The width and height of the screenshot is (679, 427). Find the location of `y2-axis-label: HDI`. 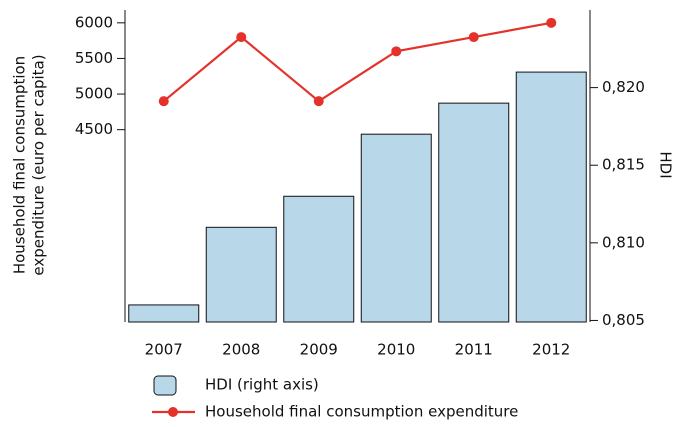

y2-axis-label: HDI is located at coordinates (666, 164).